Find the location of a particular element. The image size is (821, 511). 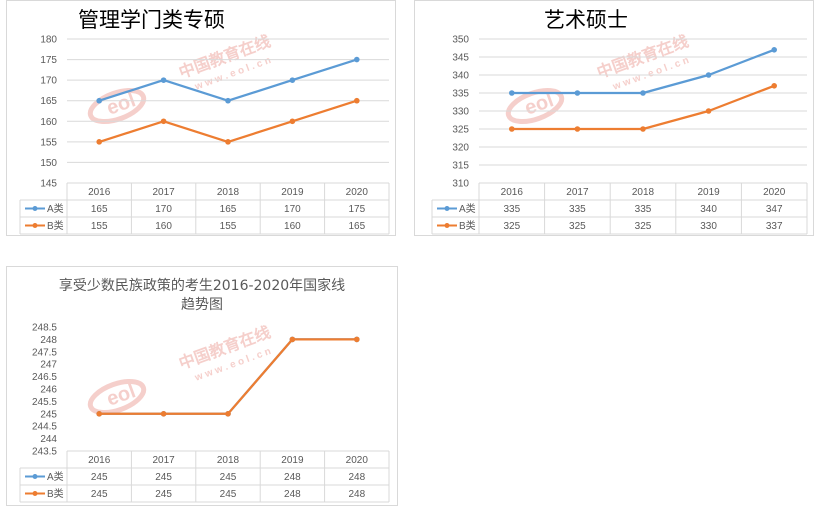

y-tick-label-0-6: 150 is located at coordinates (48, 163).